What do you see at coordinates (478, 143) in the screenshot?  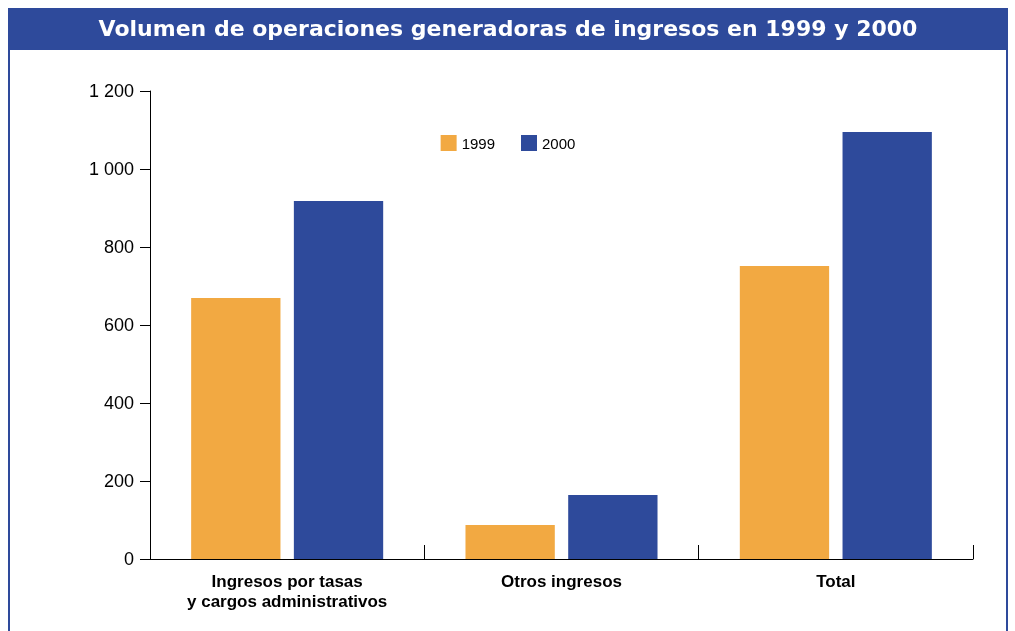 I see `legend-label: 1999` at bounding box center [478, 143].